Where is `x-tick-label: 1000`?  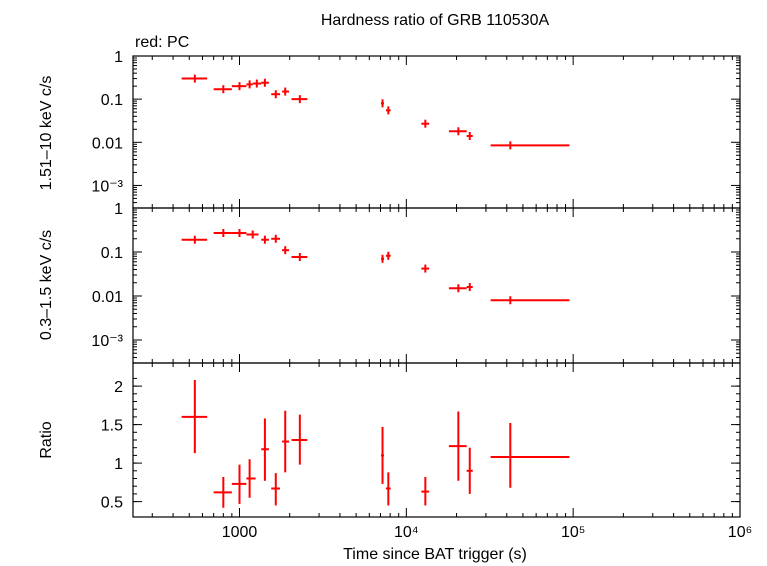 x-tick-label: 1000 is located at coordinates (240, 532).